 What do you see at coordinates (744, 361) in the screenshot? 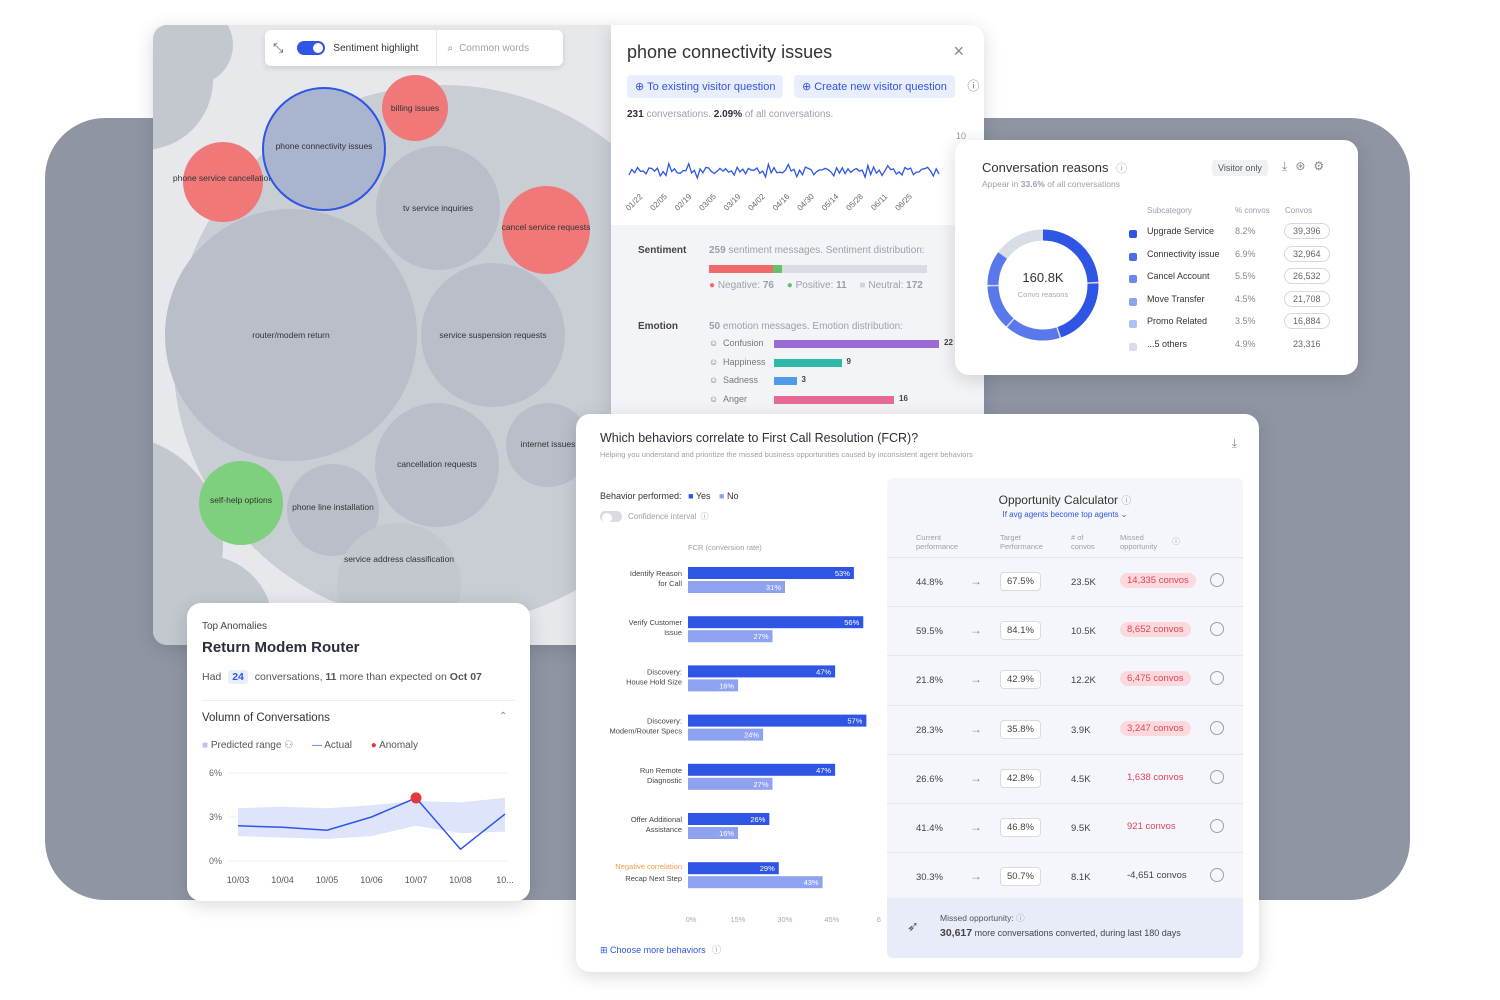
I see `emotion-name: Happiness` at bounding box center [744, 361].